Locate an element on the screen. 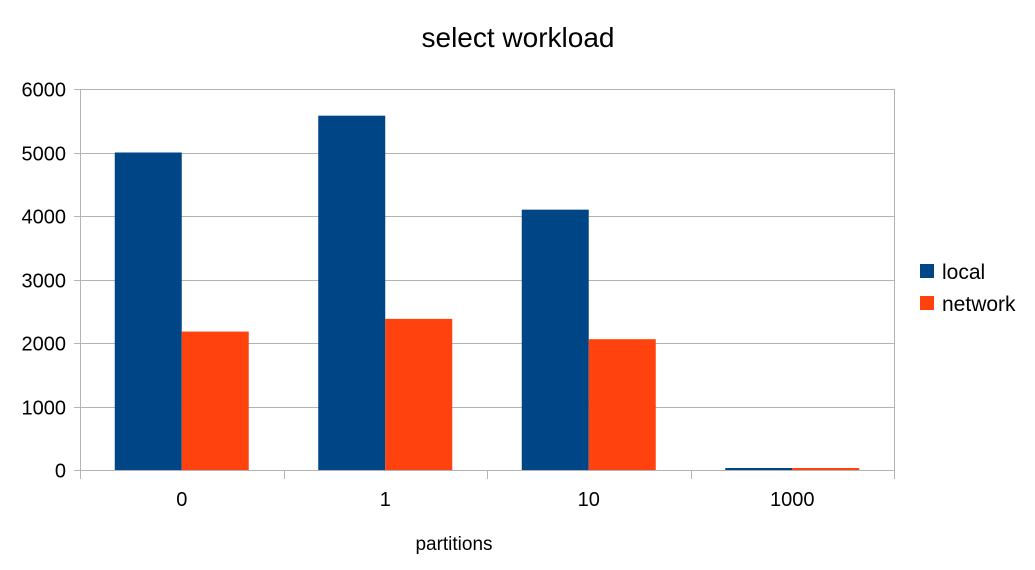  y-tick-label: 0 is located at coordinates (60, 472).